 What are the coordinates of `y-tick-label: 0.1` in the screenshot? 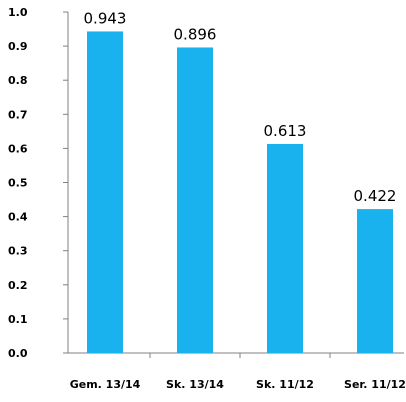 It's located at (18, 319).